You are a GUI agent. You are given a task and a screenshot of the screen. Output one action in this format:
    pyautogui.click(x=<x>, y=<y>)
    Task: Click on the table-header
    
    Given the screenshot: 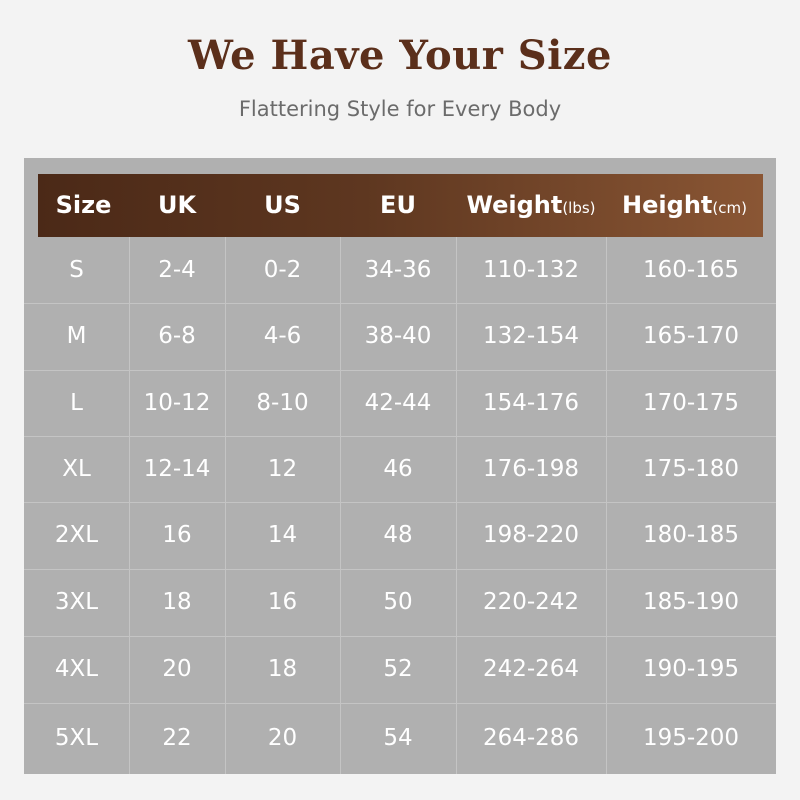 What is the action you would take?
    pyautogui.click(x=400, y=205)
    